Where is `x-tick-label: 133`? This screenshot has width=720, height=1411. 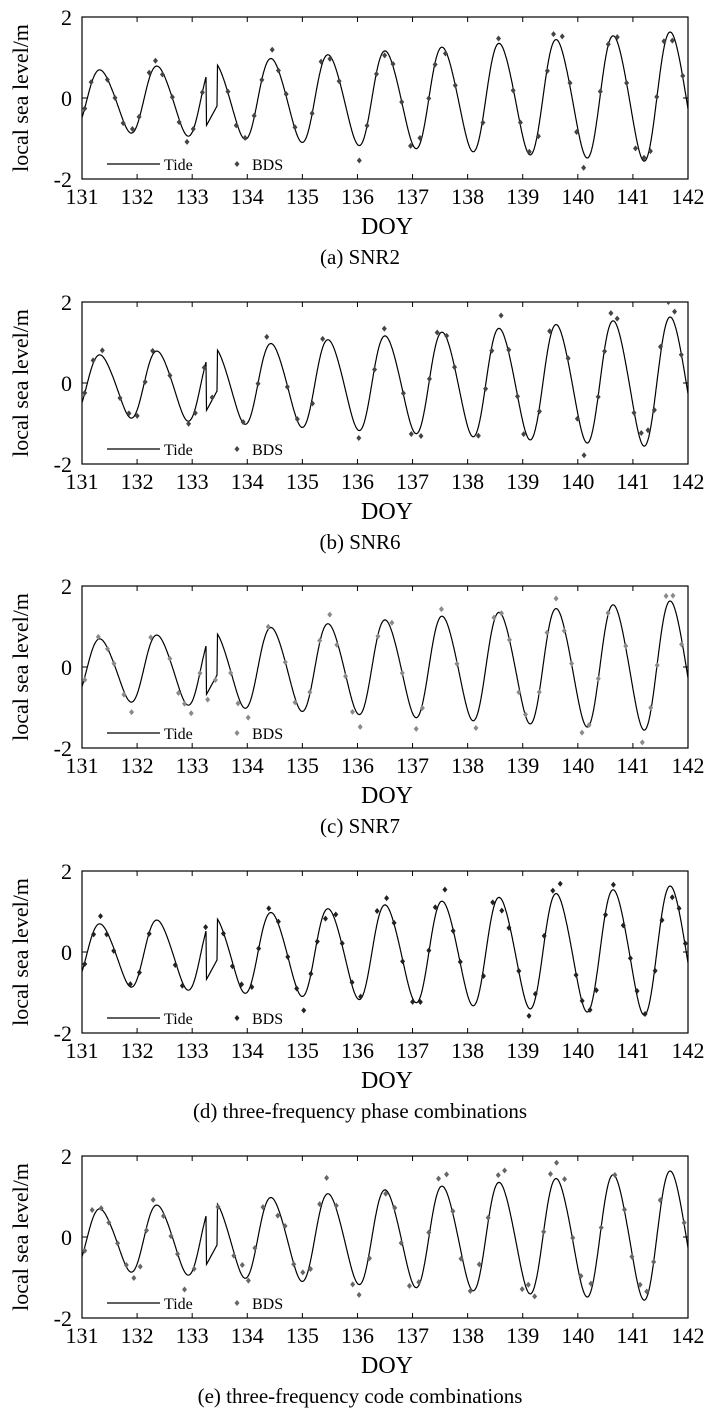
x-tick-label: 133 is located at coordinates (192, 1335).